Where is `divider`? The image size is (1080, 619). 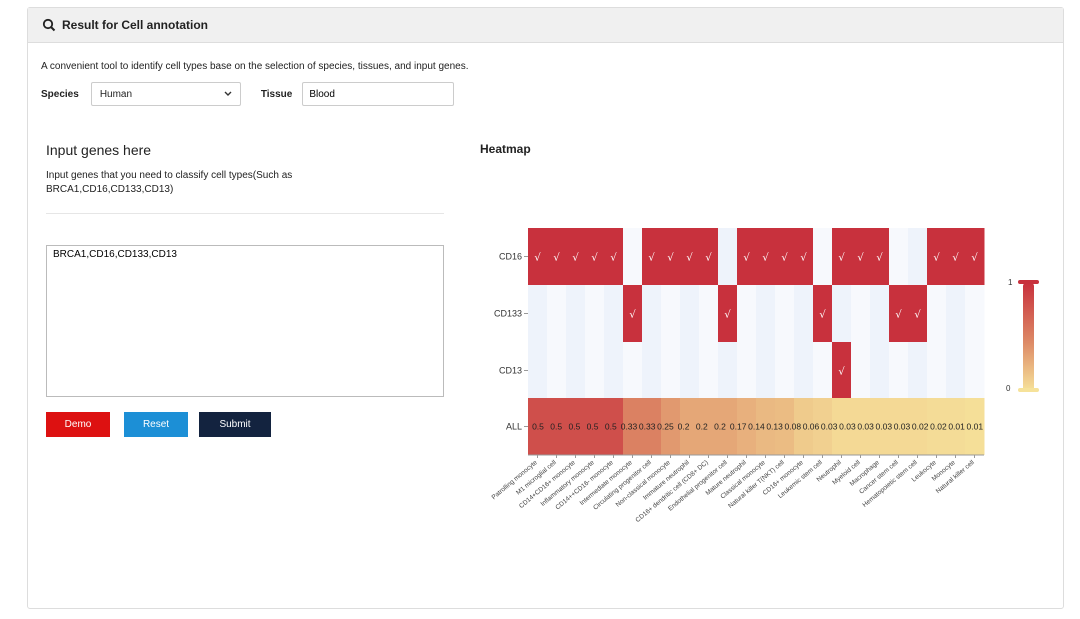 divider is located at coordinates (245, 213).